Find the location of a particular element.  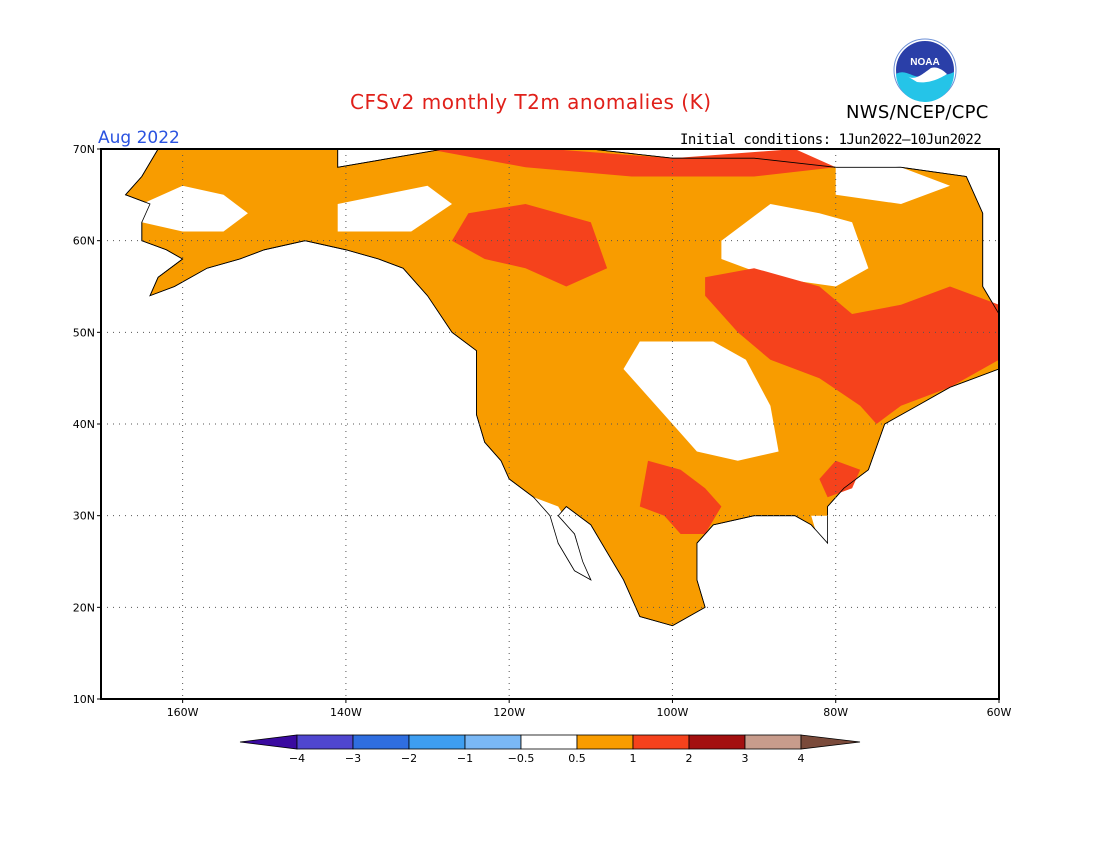

hot-region-northern-canada is located at coordinates (530, 245).